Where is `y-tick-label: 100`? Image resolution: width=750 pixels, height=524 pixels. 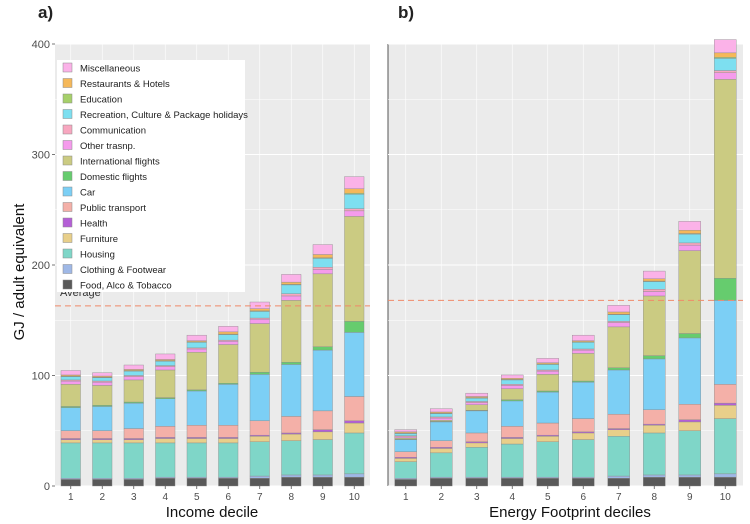
y-tick-label: 100 is located at coordinates (41, 377).